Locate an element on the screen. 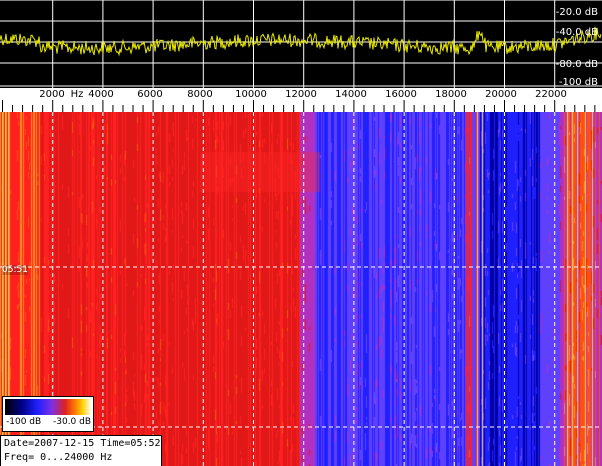  frequency-ticks is located at coordinates (299, 106).